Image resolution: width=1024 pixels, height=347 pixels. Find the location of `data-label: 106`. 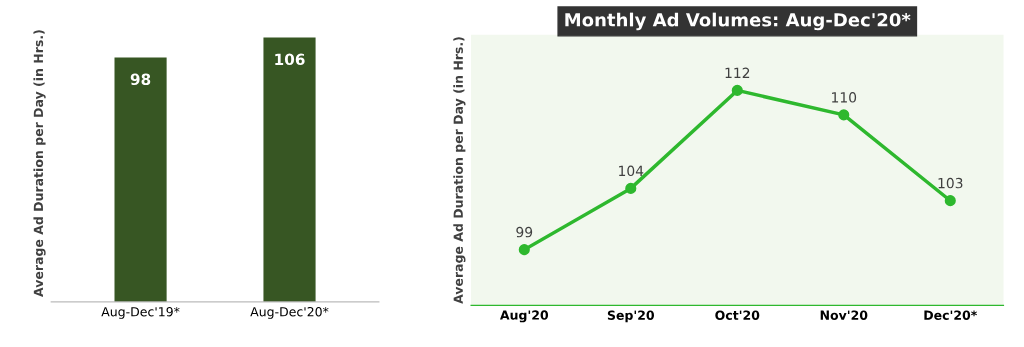

data-label: 106 is located at coordinates (290, 59).